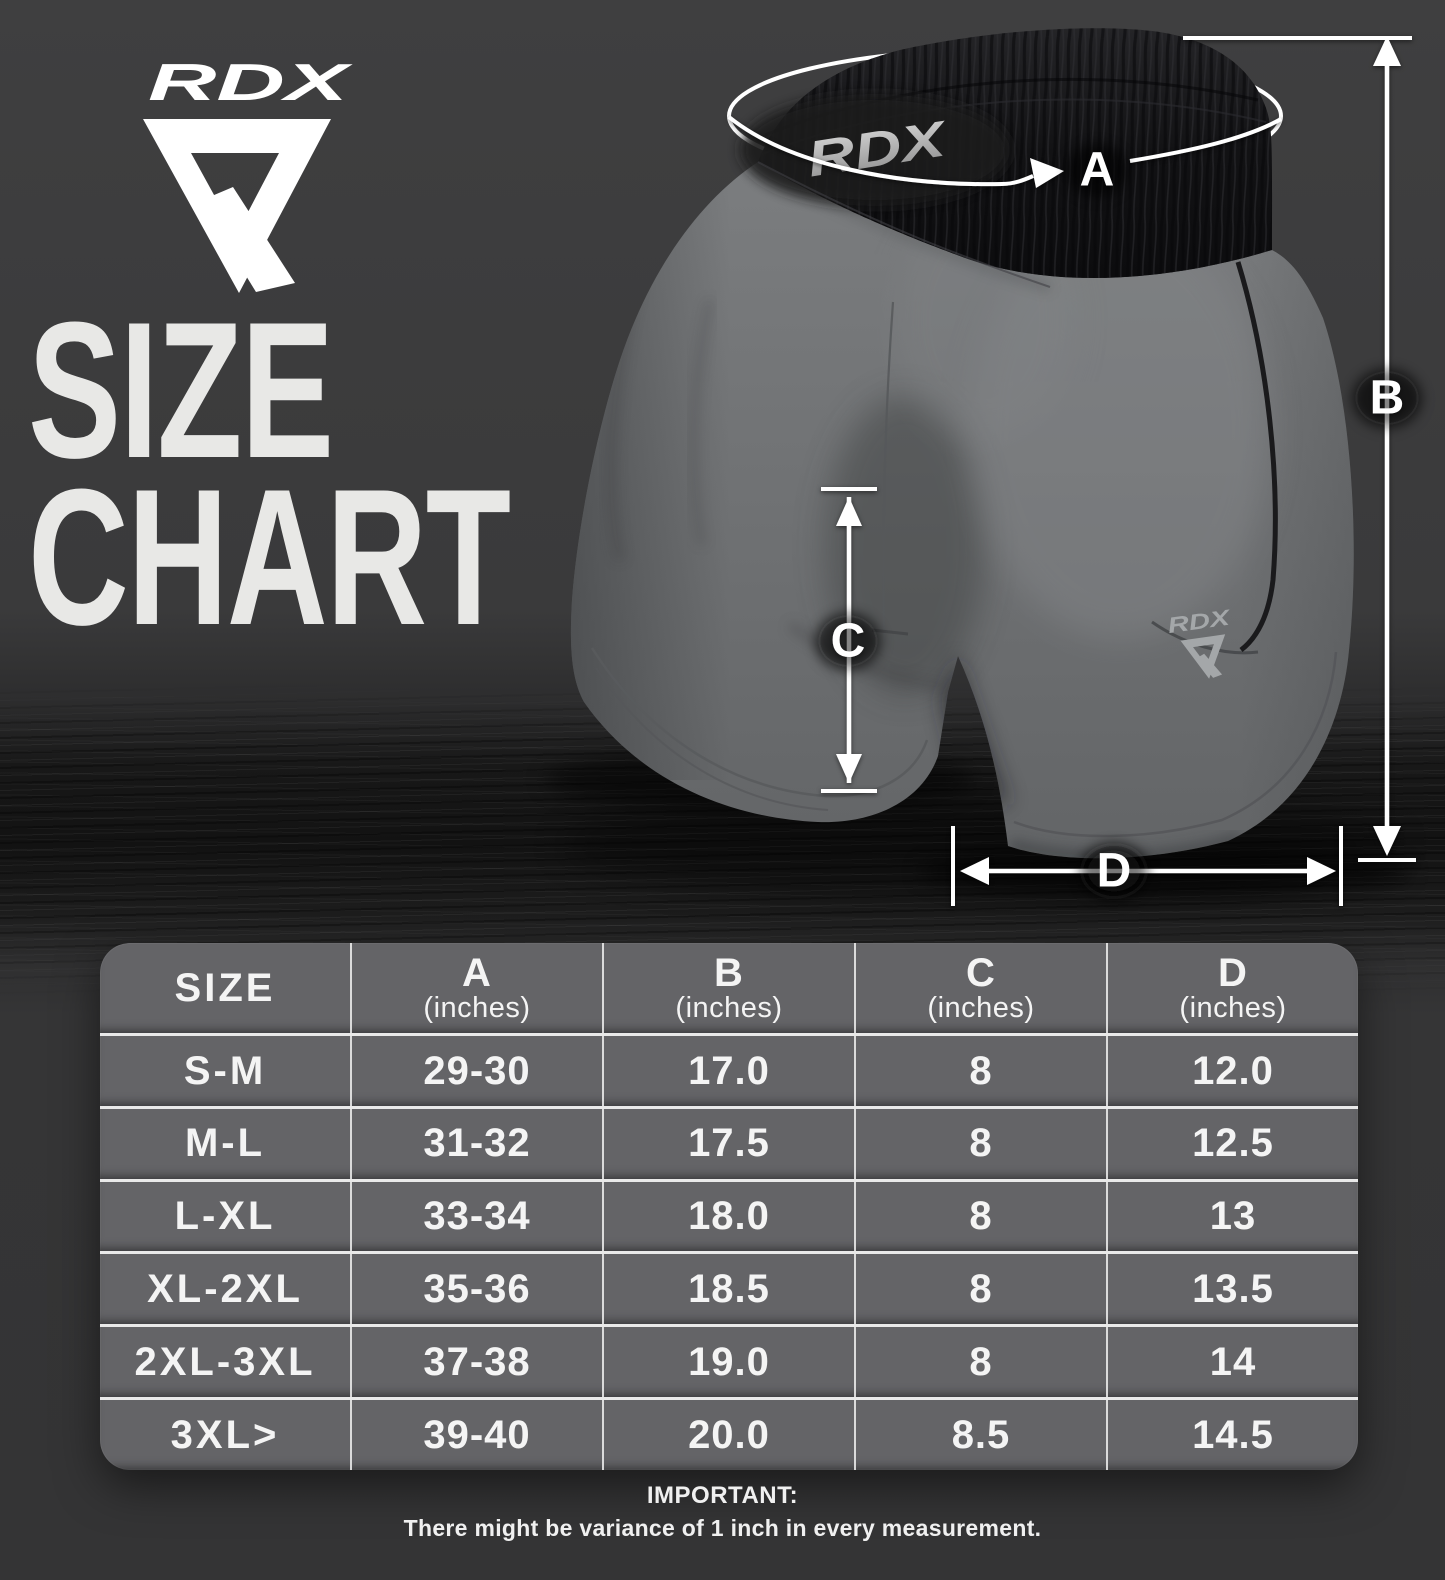  Describe the element at coordinates (1114, 871) in the screenshot. I see `measure-d-label: D` at that location.